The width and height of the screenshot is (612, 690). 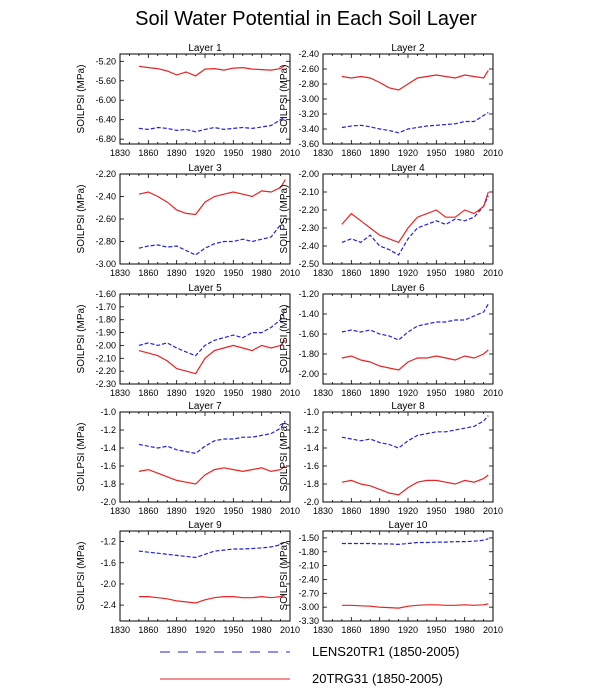 I want to click on panel-title: Layer 2, so click(x=408, y=48).